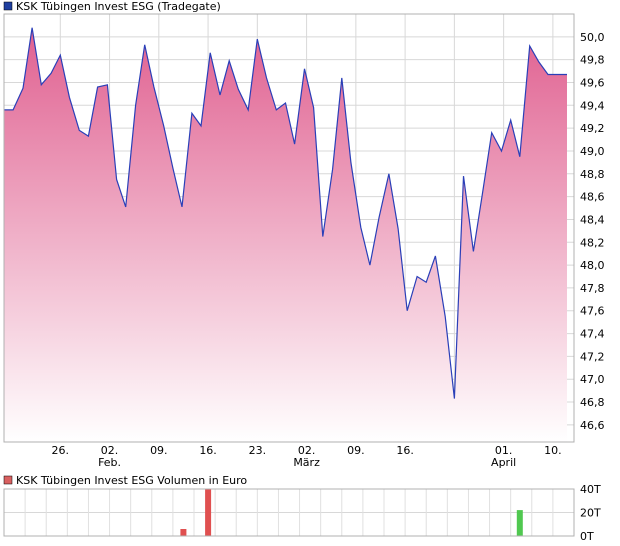 Image resolution: width=620 pixels, height=546 pixels. I want to click on volume-y-tick-label: 20T, so click(590, 513).